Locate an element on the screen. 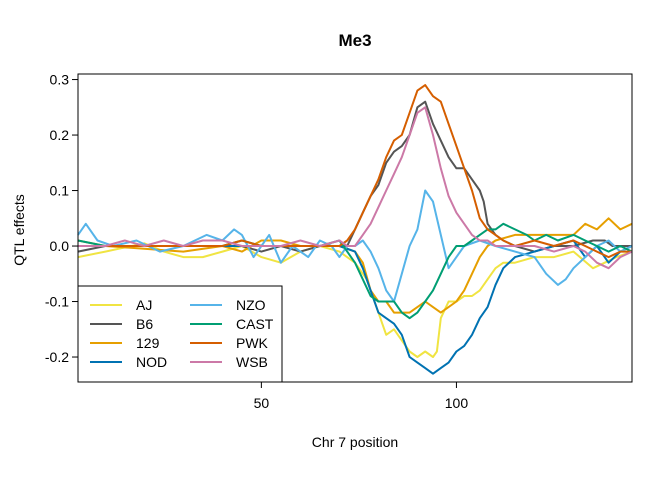 The height and width of the screenshot is (480, 672). x-tick-label: 100 is located at coordinates (457, 403).